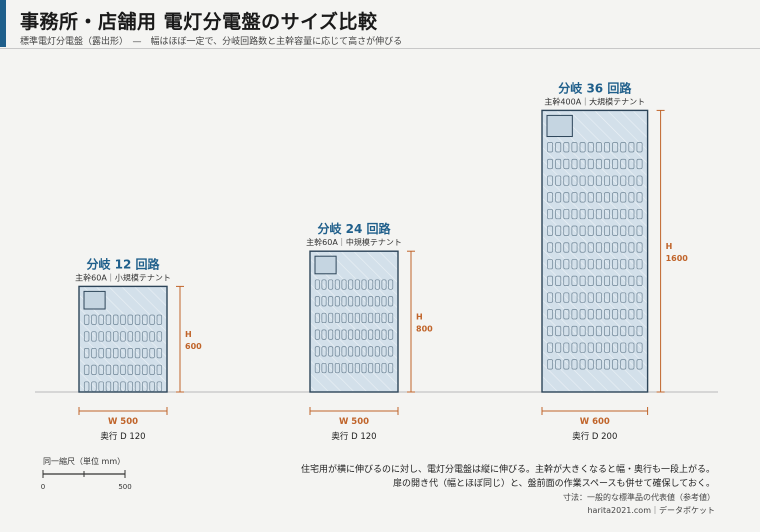 The height and width of the screenshot is (532, 760). I want to click on panel-2-hatch, so click(354, 321).